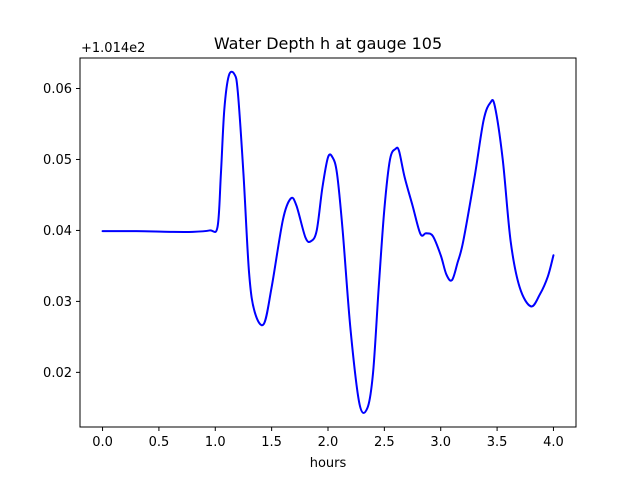  What do you see at coordinates (384, 442) in the screenshot?
I see `x-tick-label: 2.5` at bounding box center [384, 442].